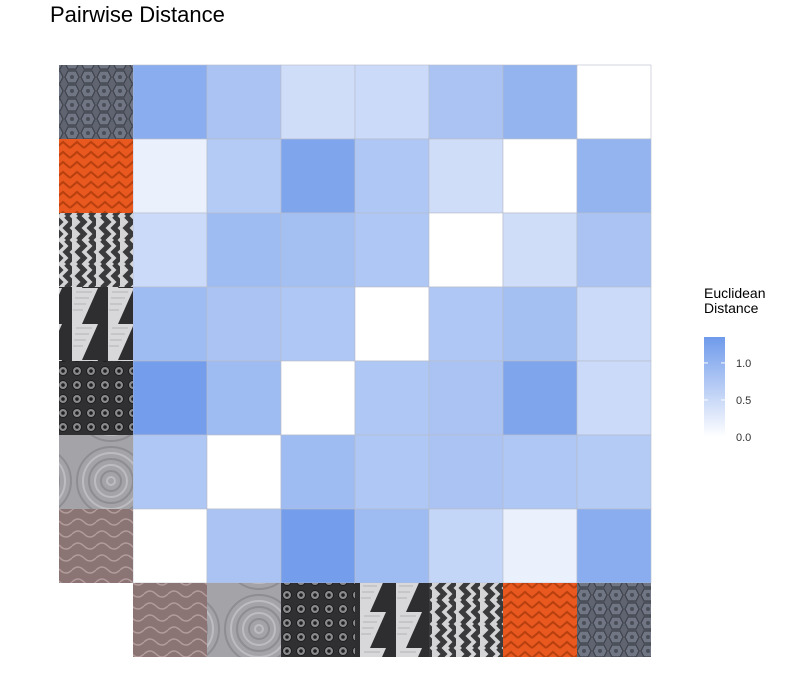  I want to click on legend-title: Euclidean Distance, so click(735, 301).